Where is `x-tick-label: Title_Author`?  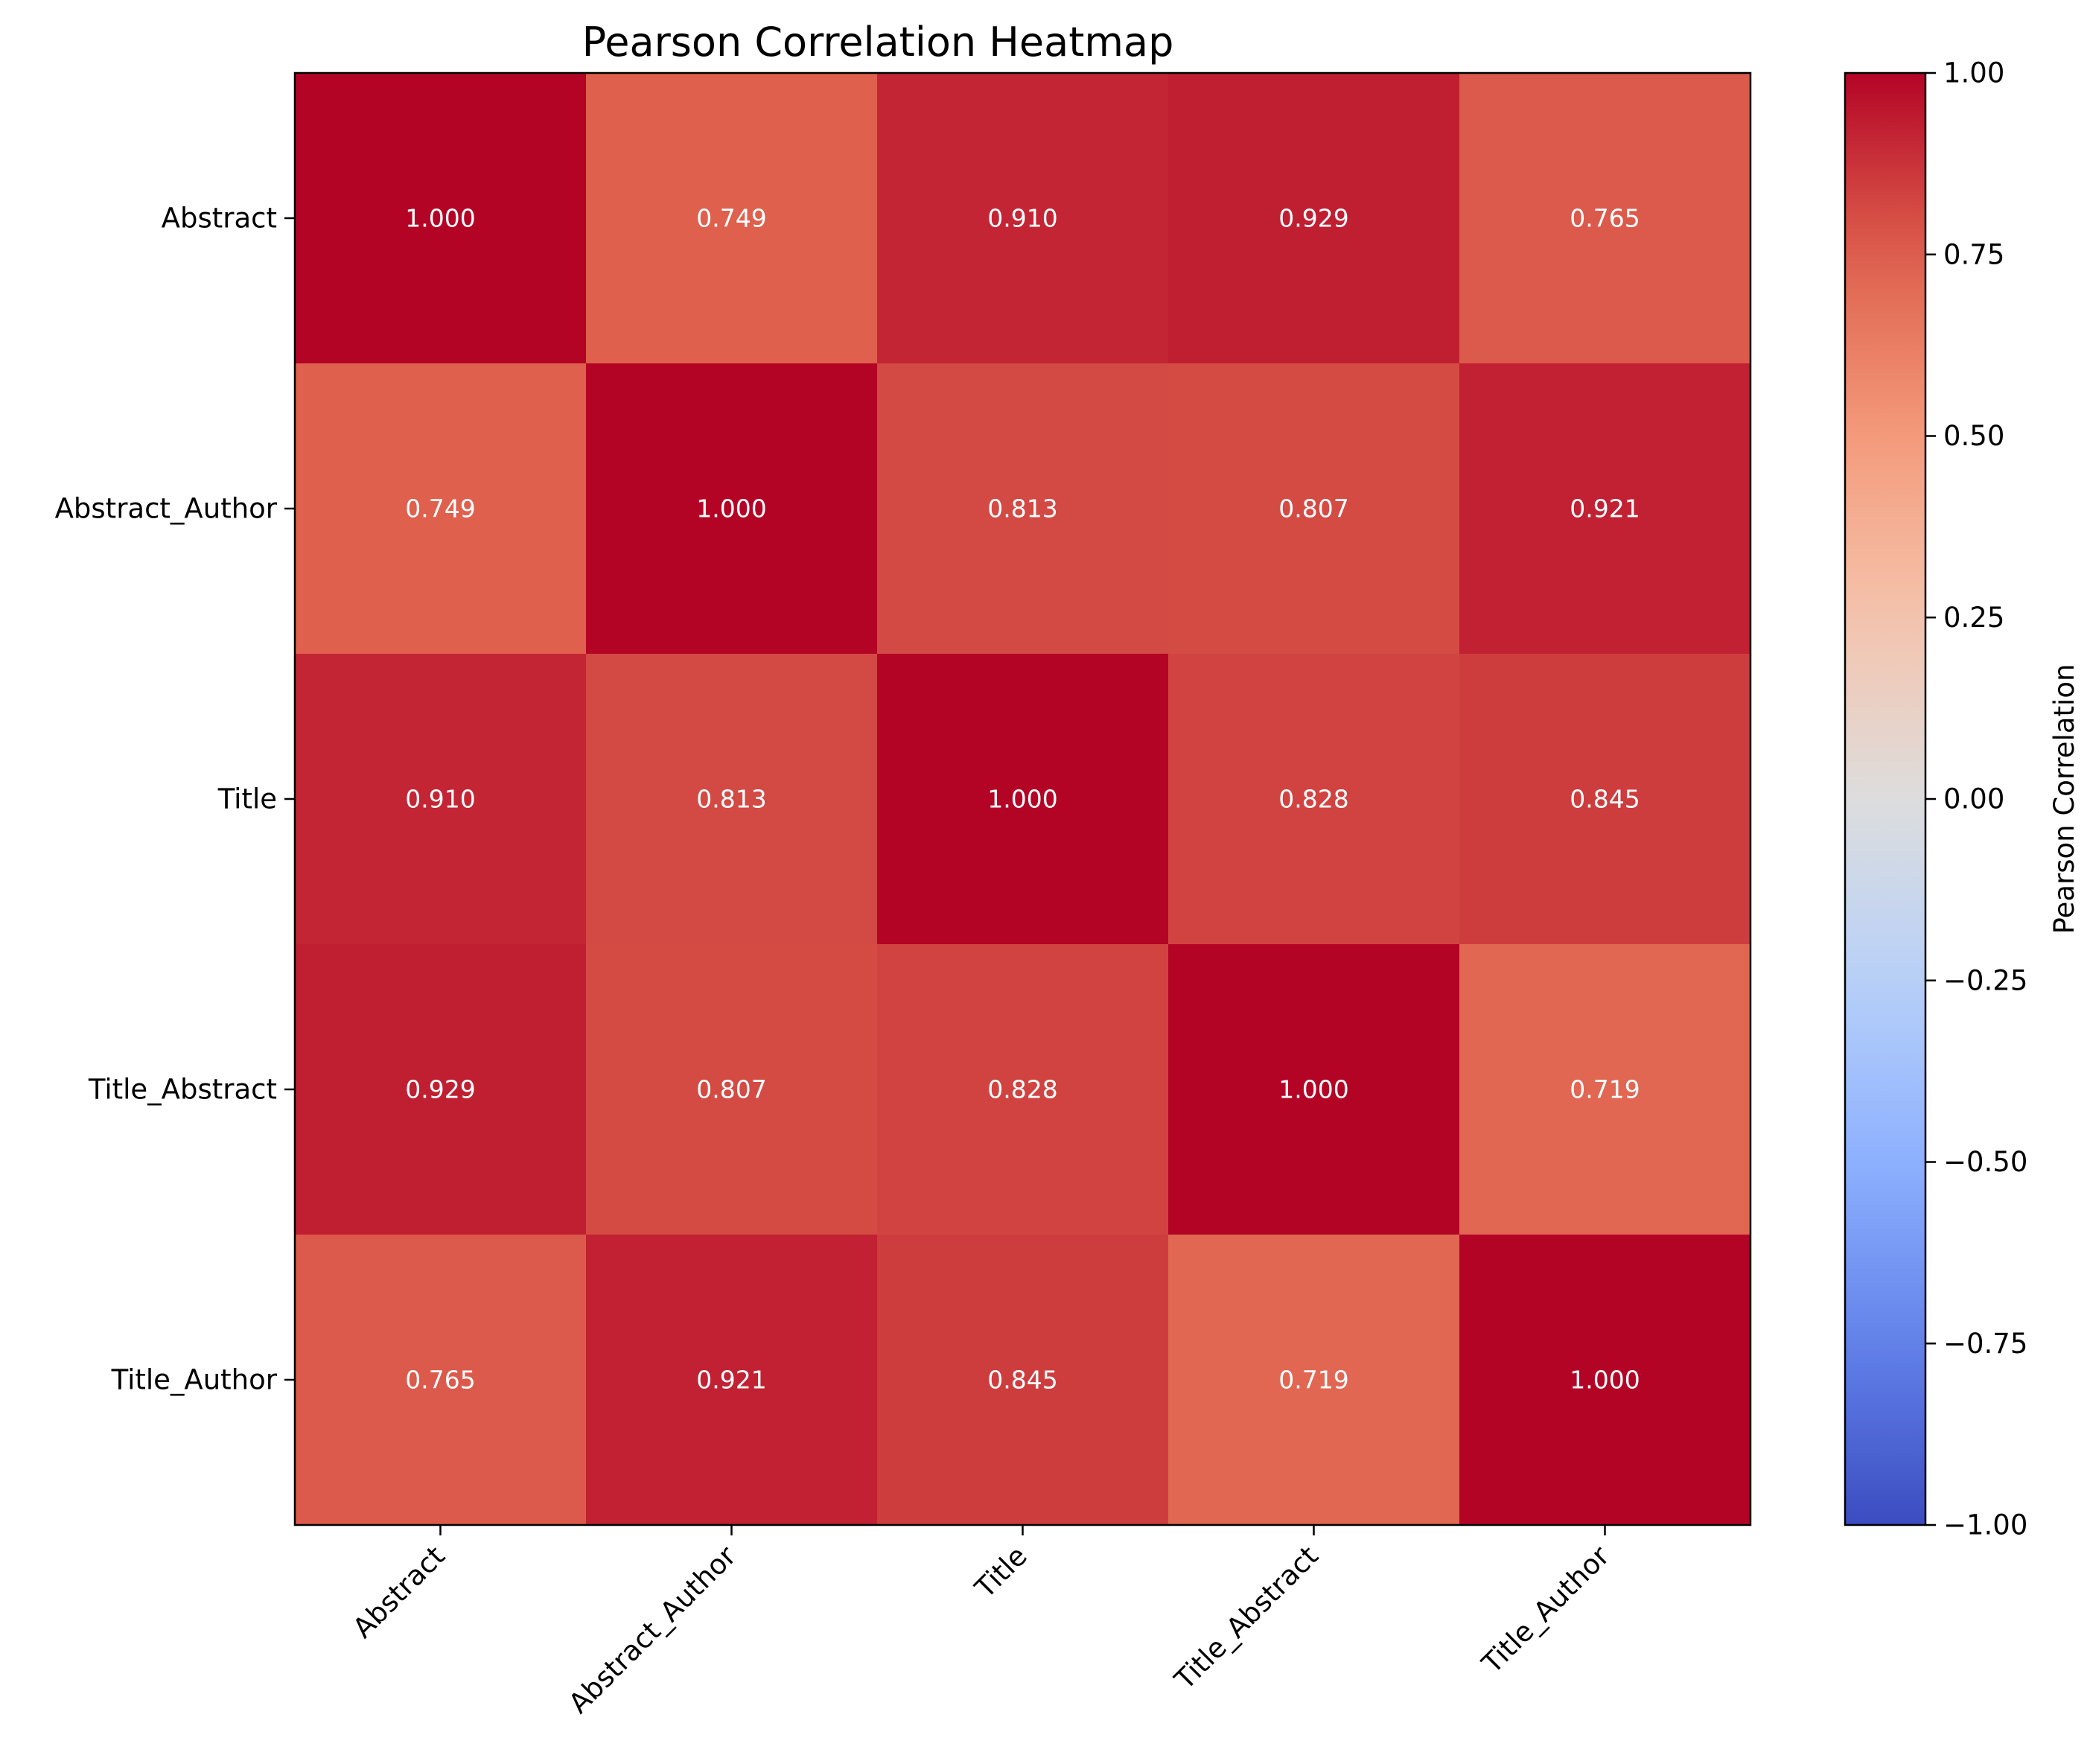
x-tick-label: Title_Author is located at coordinates (1546, 1609).